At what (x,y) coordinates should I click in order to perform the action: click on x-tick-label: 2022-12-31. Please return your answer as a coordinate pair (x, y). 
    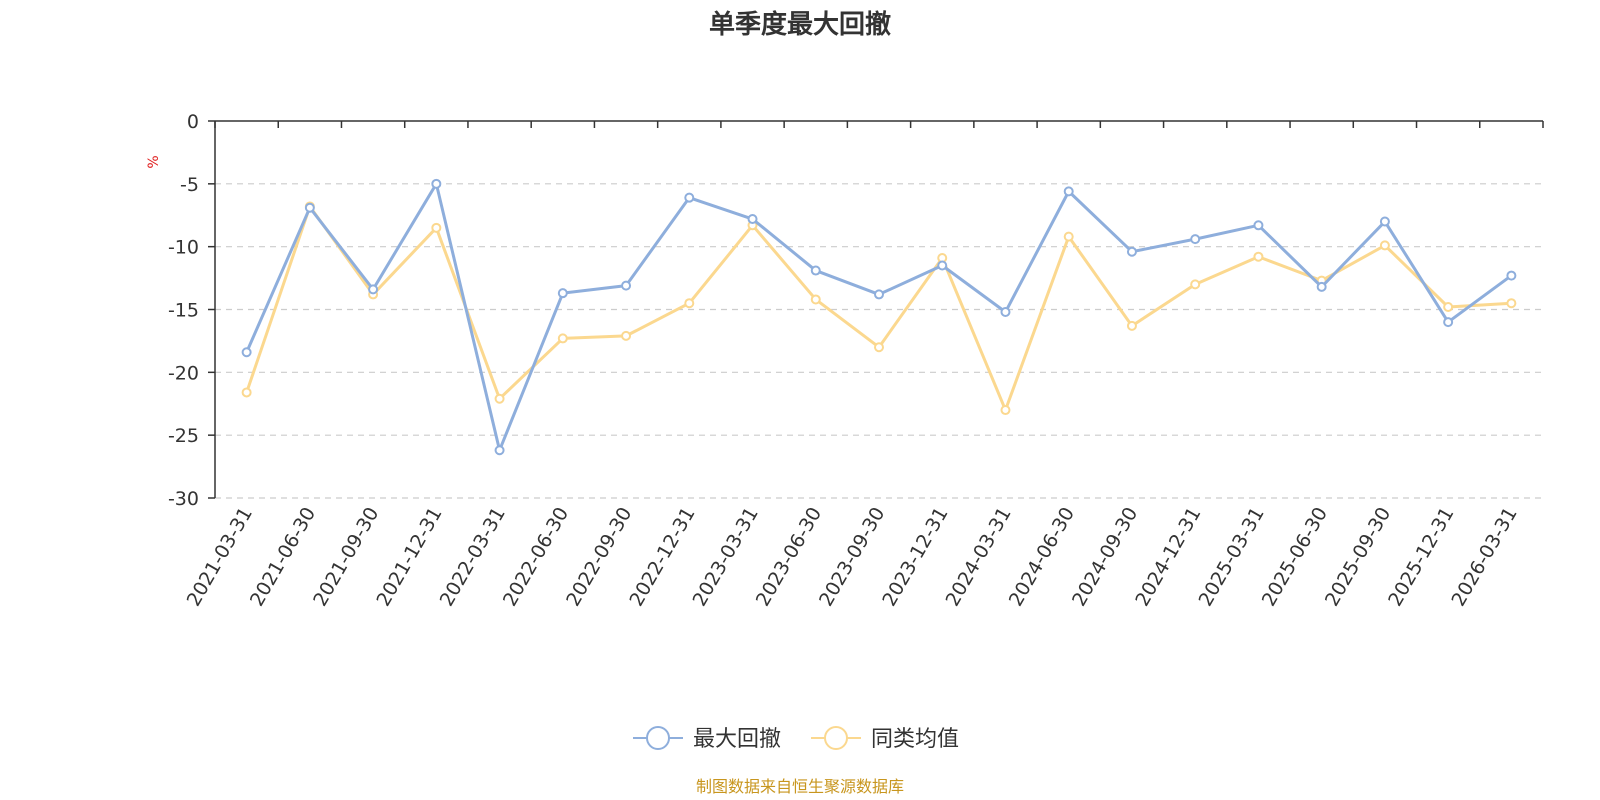
    Looking at the image, I should click on (662, 557).